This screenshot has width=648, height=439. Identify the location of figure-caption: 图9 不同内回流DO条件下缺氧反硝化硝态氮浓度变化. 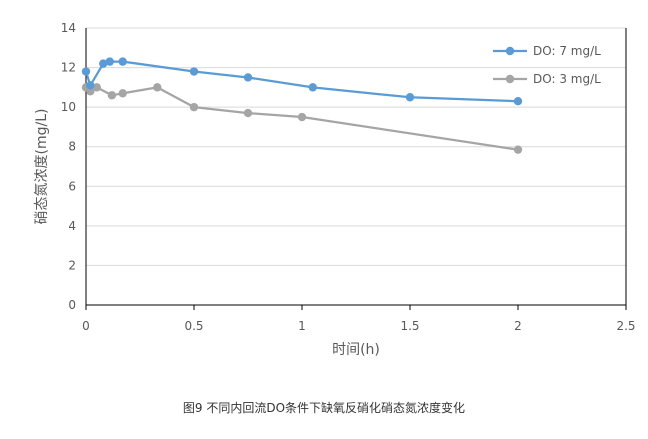
(324, 408).